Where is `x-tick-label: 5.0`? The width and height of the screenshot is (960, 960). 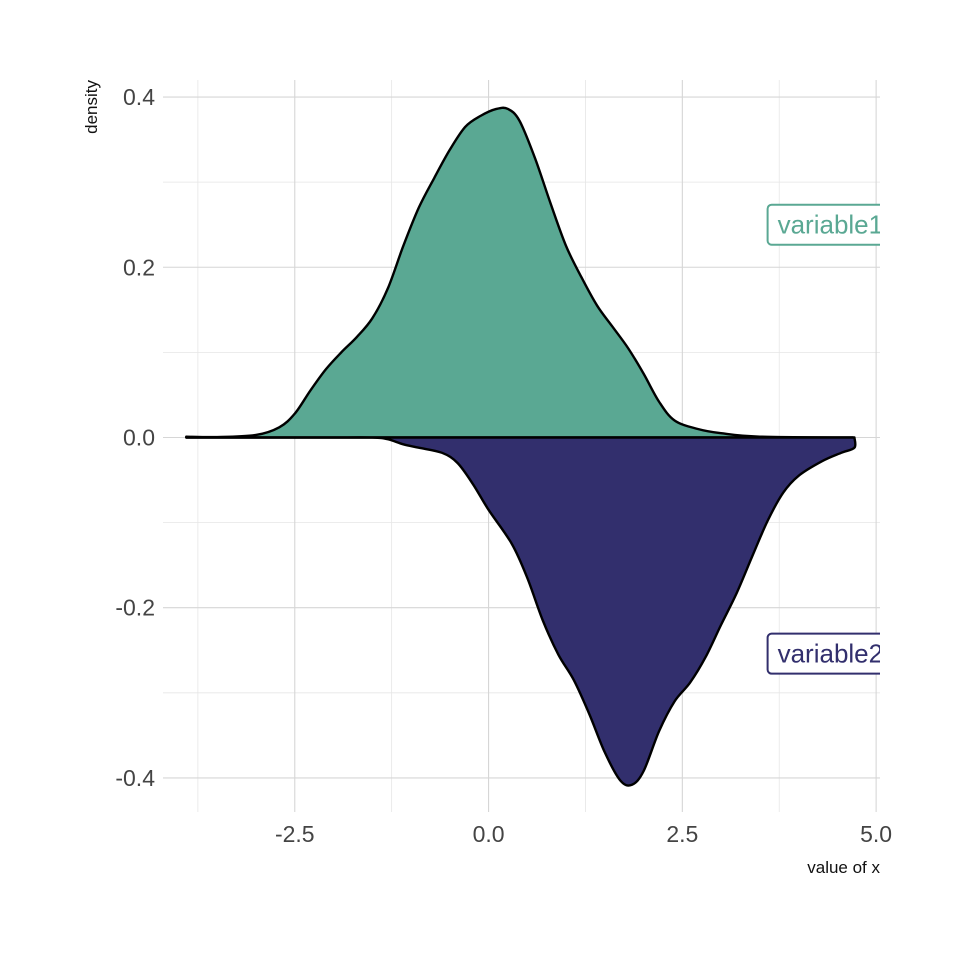
x-tick-label: 5.0 is located at coordinates (876, 834).